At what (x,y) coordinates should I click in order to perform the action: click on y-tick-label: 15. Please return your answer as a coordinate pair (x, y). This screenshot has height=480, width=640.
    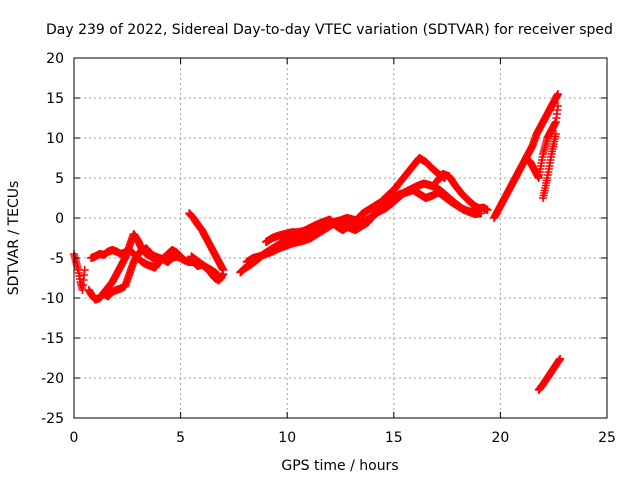
    Looking at the image, I should click on (55, 99).